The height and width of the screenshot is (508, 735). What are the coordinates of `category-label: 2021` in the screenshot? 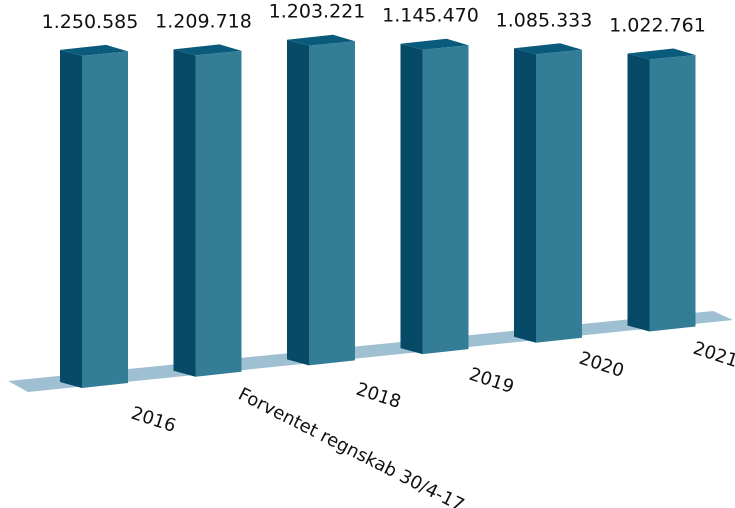 It's located at (712, 355).